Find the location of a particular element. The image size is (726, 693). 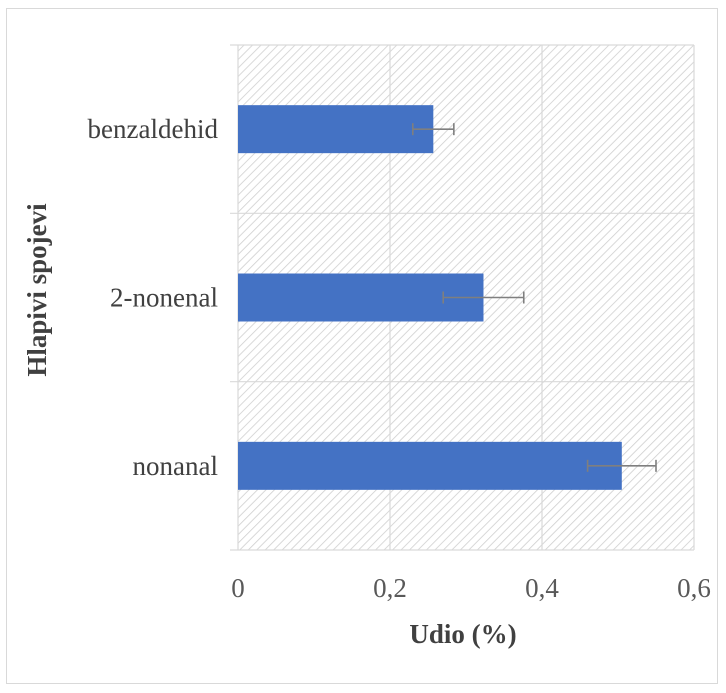

category-label: 2-nonenal is located at coordinates (164, 298).